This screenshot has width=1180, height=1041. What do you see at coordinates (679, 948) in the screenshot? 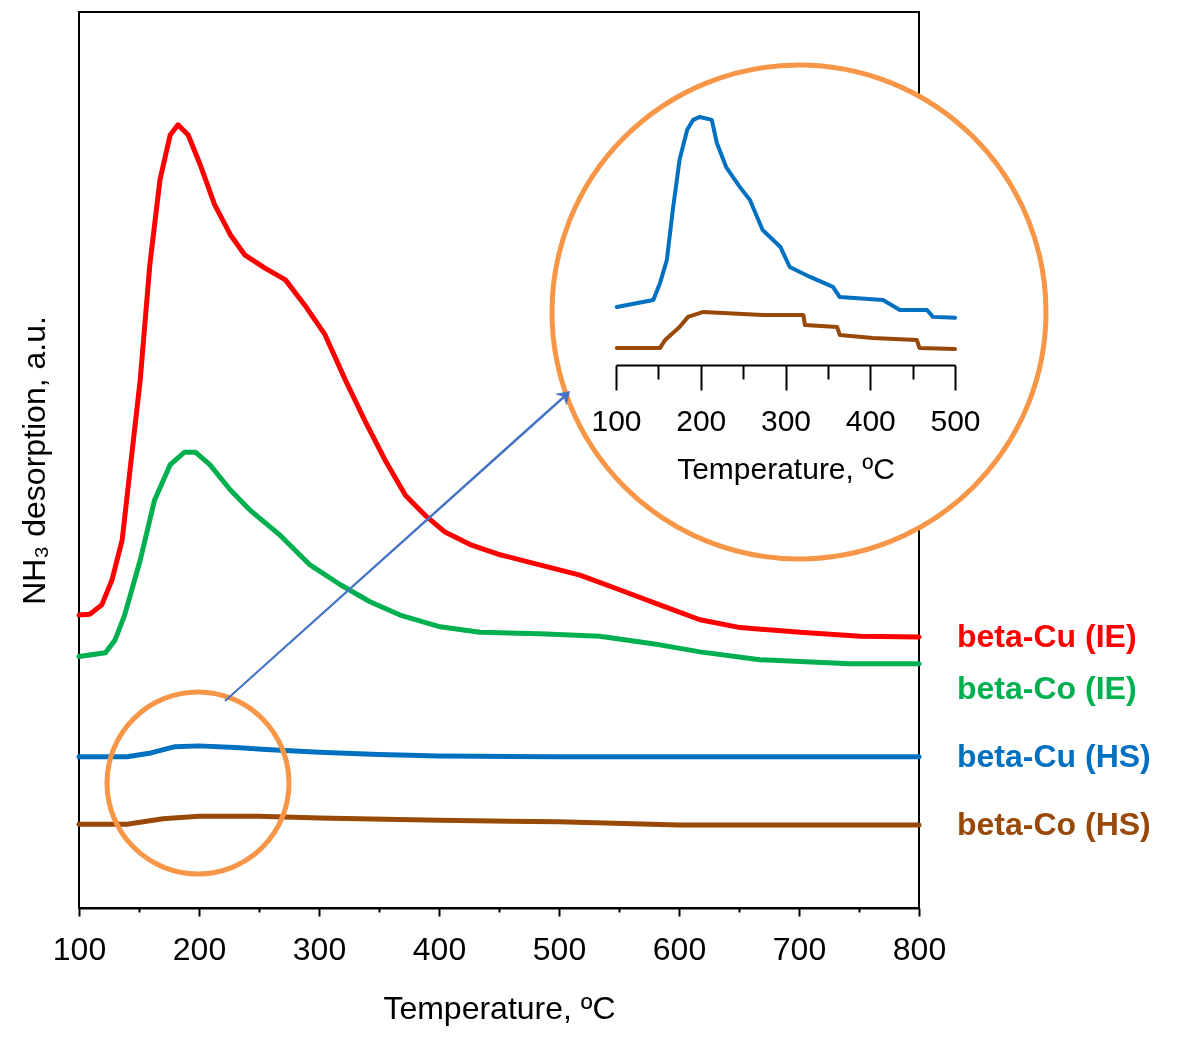
I see `x-tick-label: 600` at bounding box center [679, 948].